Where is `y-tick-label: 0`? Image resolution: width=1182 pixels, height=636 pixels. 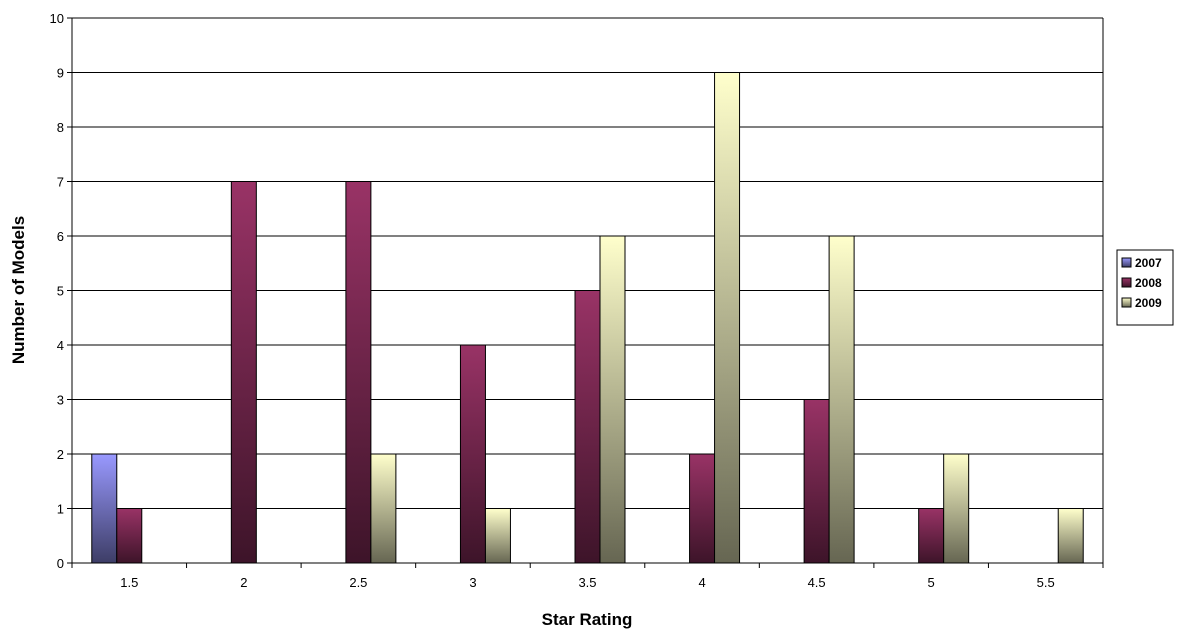
y-tick-label: 0 is located at coordinates (60, 563).